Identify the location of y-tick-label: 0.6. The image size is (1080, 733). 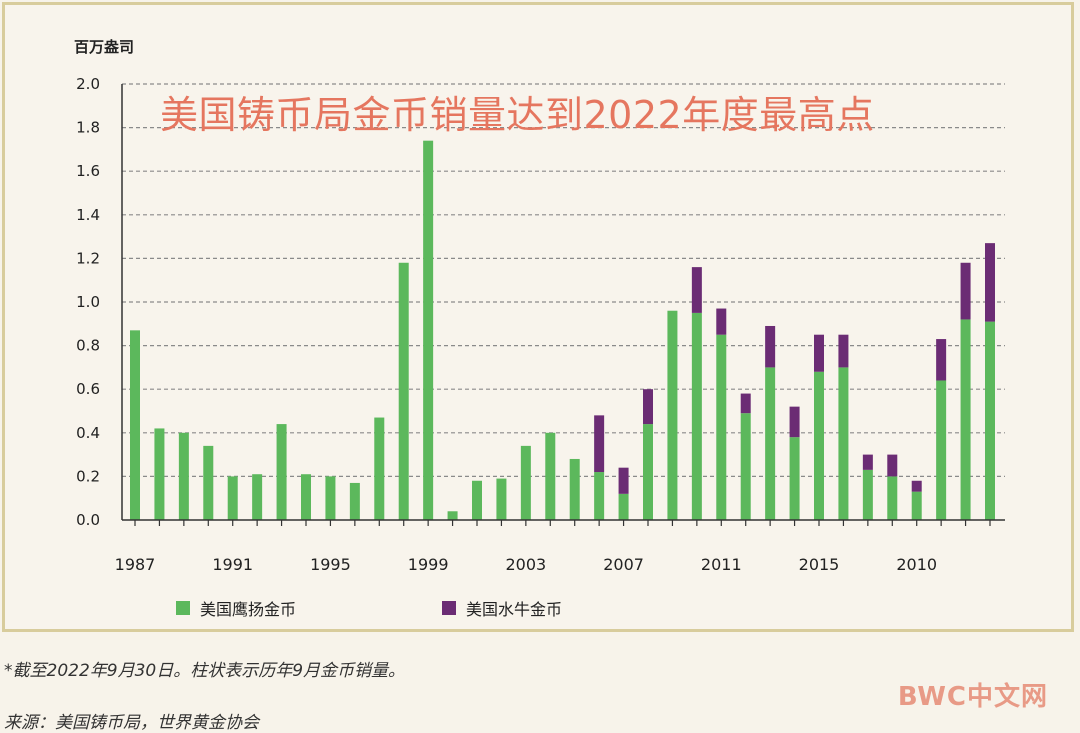
(88, 389).